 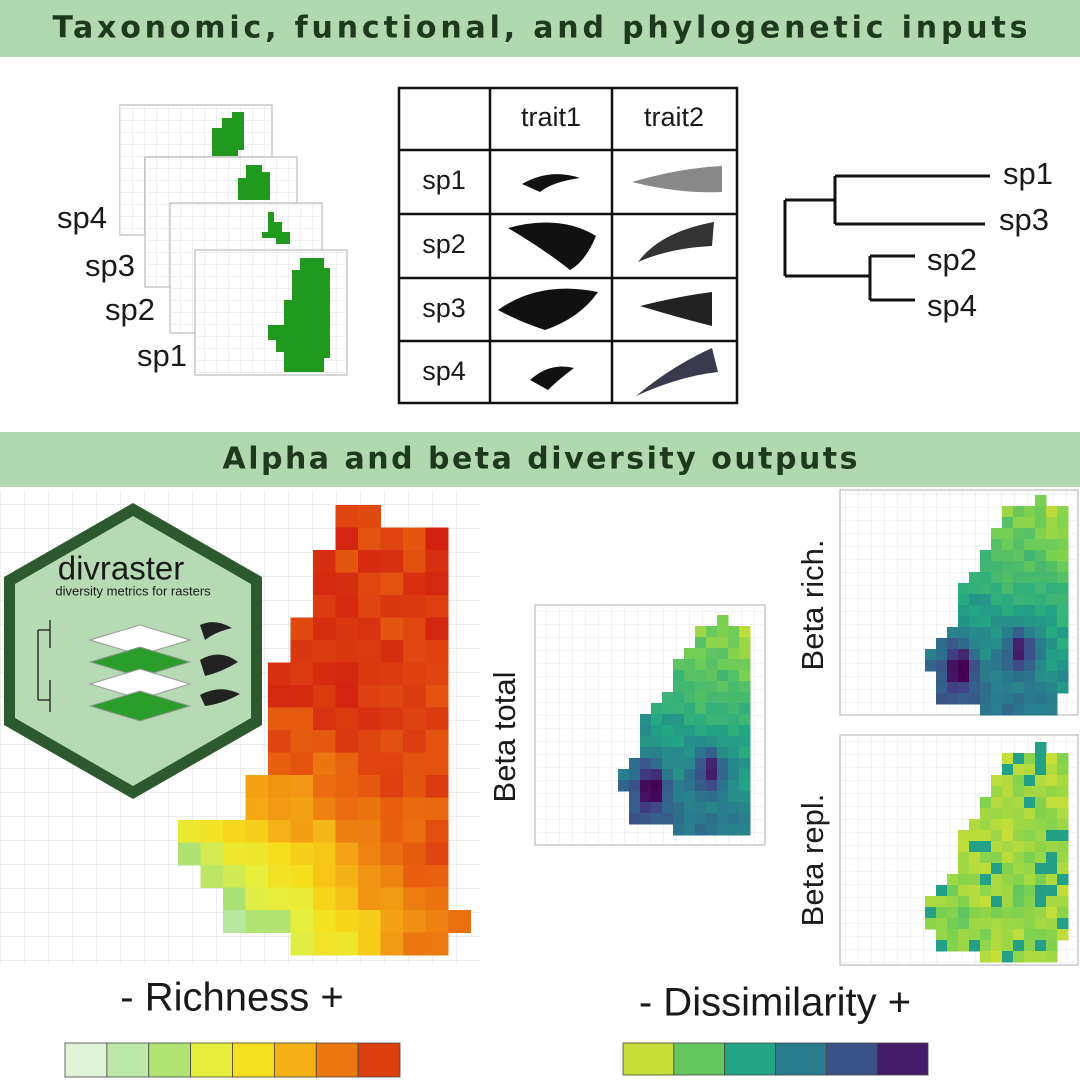 What do you see at coordinates (228, 134) in the screenshot?
I see `range` at bounding box center [228, 134].